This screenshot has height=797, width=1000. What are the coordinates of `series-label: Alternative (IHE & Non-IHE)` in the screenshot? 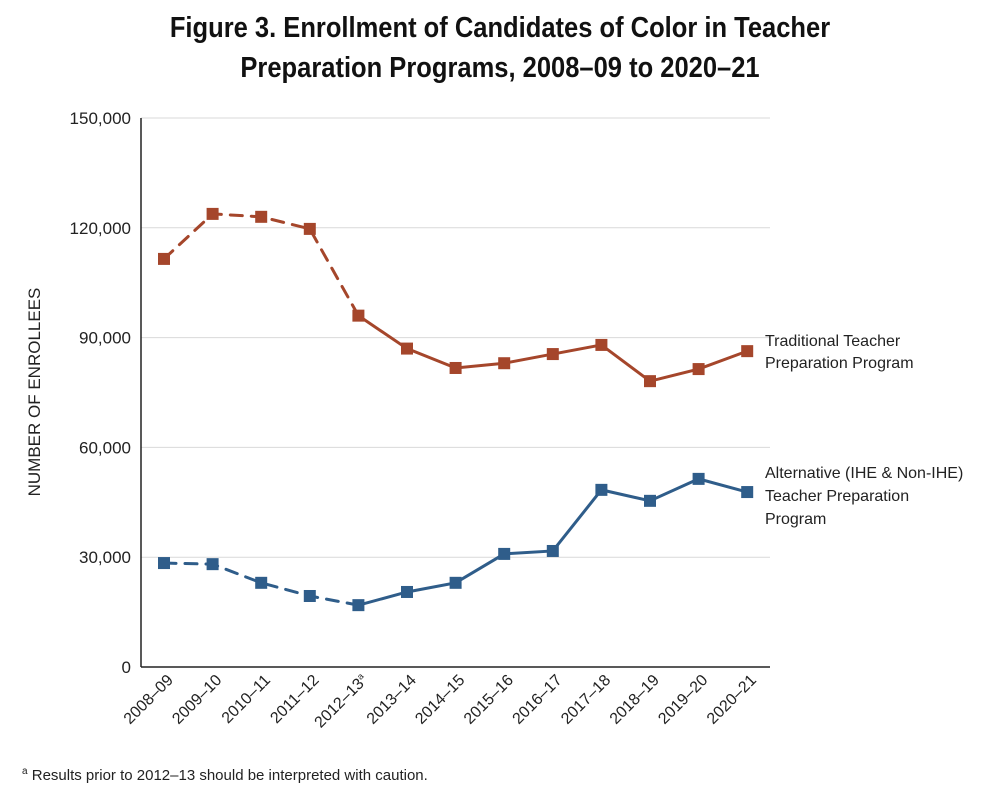 It's located at (864, 473).